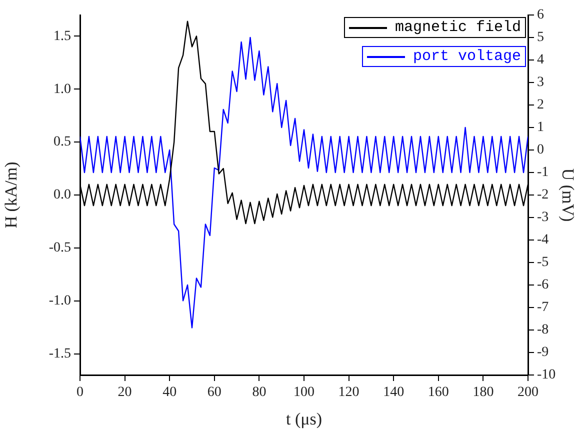  What do you see at coordinates (11, 195) in the screenshot?
I see `y-axis-title: H (kA/m)` at bounding box center [11, 195].